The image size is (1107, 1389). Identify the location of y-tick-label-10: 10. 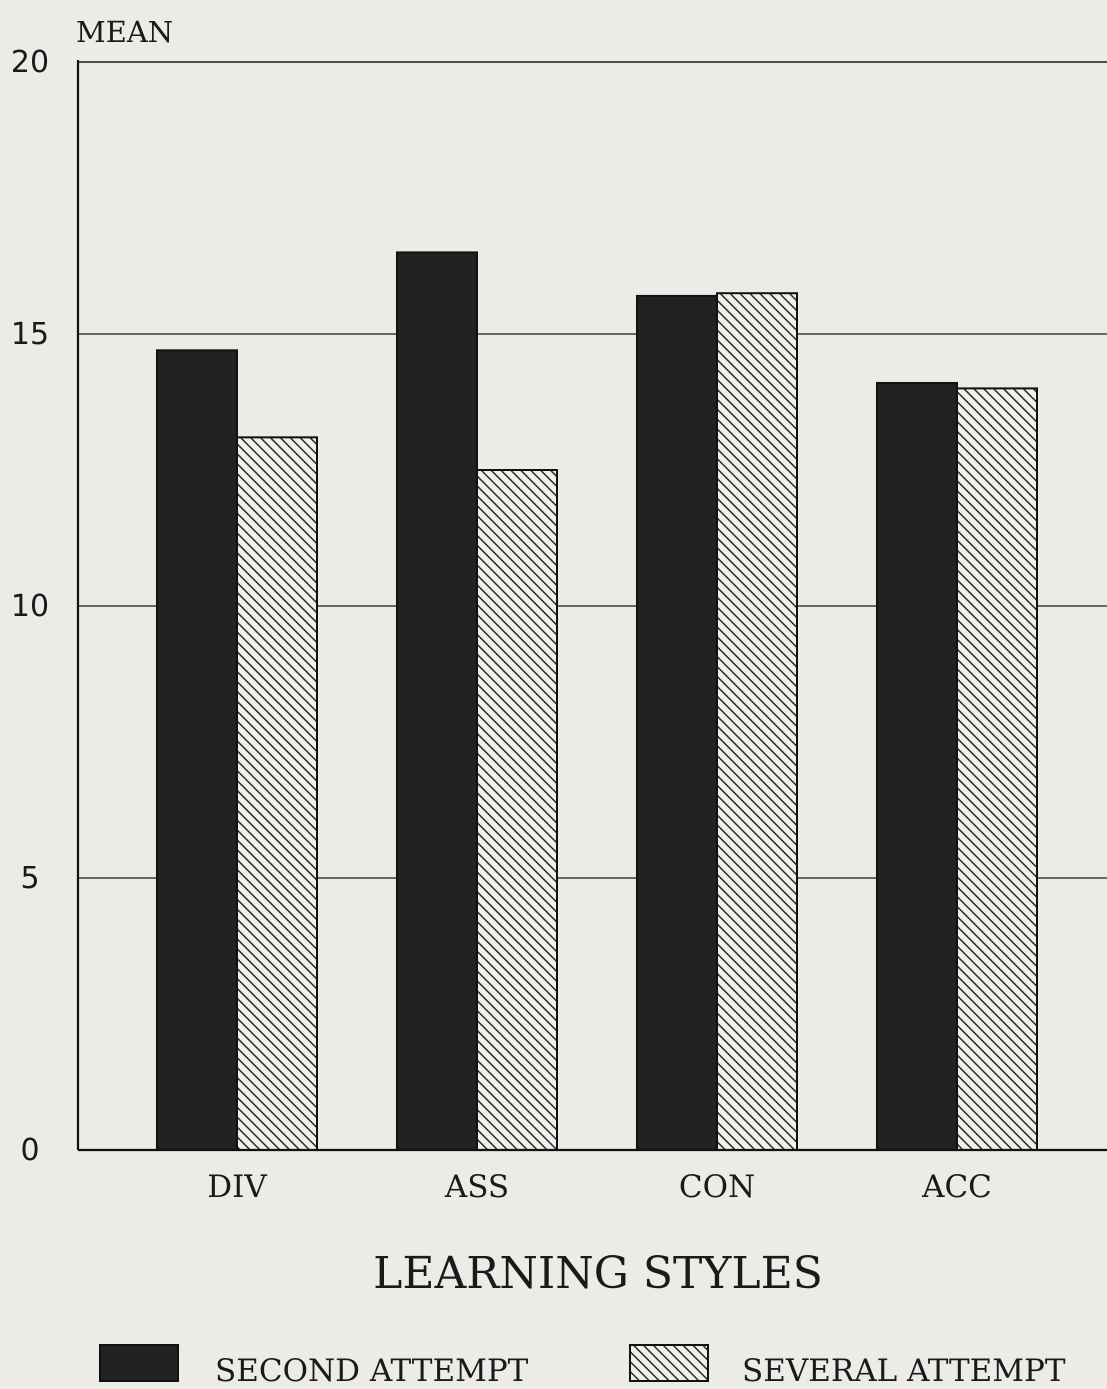
(30, 606).